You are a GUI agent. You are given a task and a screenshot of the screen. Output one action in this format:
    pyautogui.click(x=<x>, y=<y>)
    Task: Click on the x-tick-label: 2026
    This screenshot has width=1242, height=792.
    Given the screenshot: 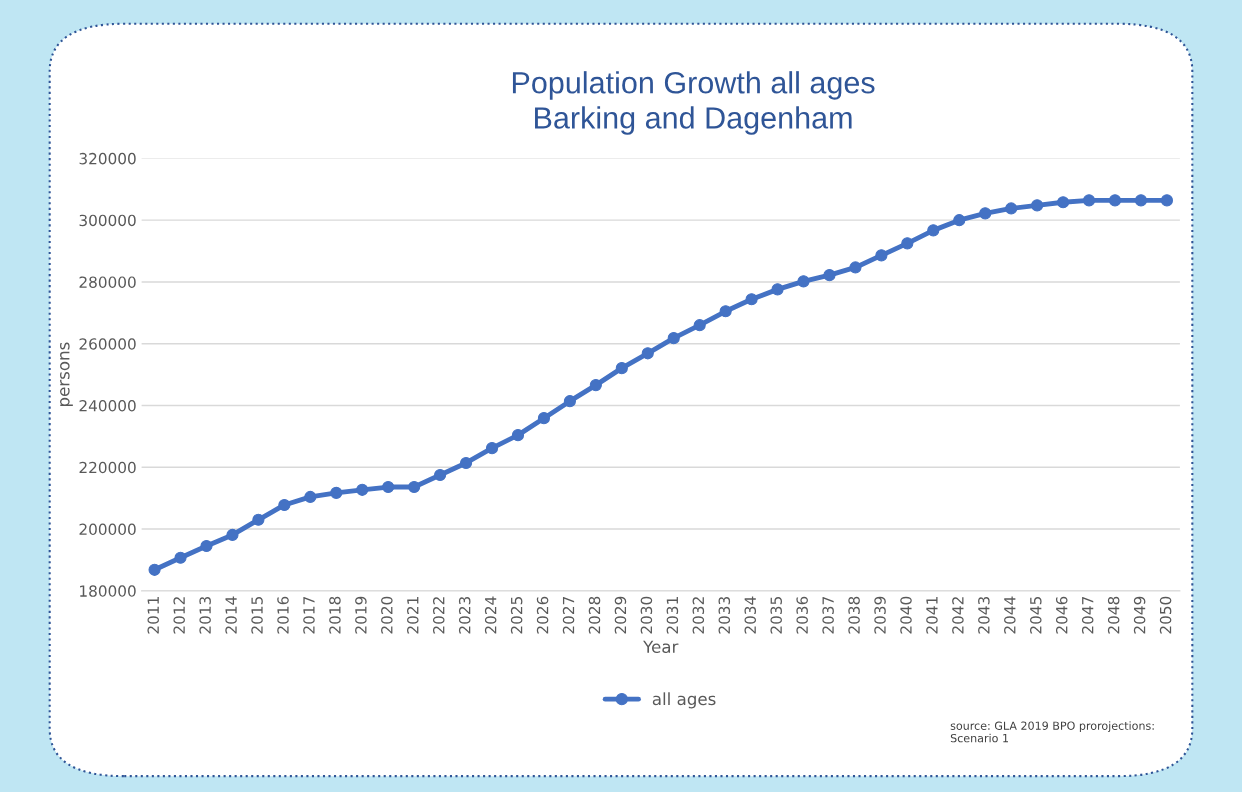 What is the action you would take?
    pyautogui.click(x=542, y=615)
    